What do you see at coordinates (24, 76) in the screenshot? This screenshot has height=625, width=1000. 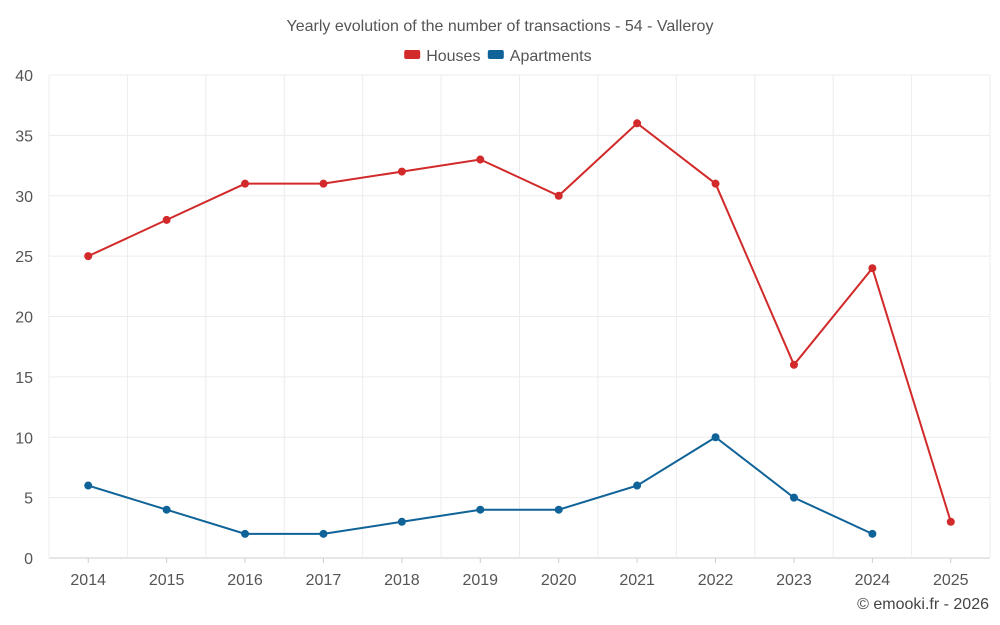 I see `y-tick-label: 40` at bounding box center [24, 76].